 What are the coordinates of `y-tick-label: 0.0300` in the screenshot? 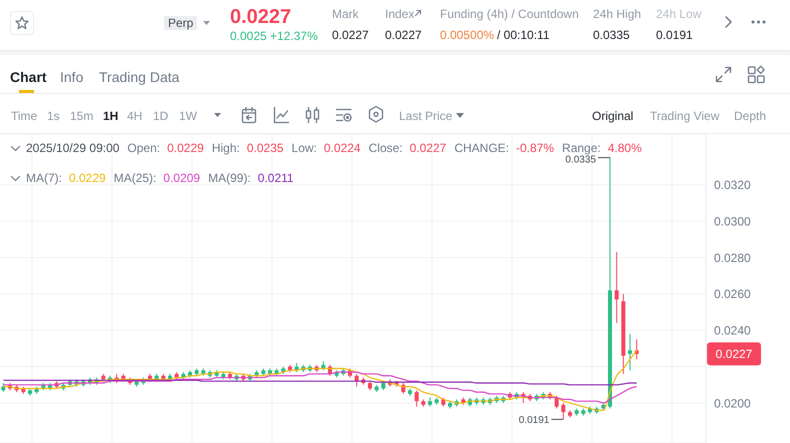 It's located at (733, 221).